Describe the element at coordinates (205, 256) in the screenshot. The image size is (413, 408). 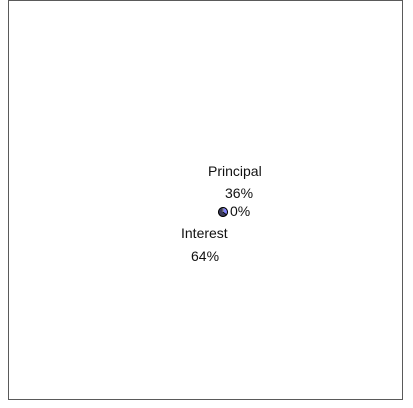
I see `slice-percent-interest: 64%` at that location.